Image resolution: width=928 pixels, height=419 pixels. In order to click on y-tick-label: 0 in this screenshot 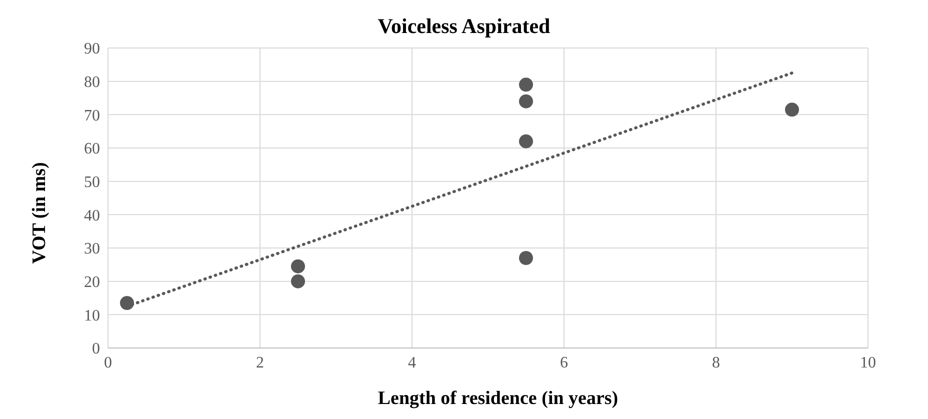, I will do `click(96, 349)`.